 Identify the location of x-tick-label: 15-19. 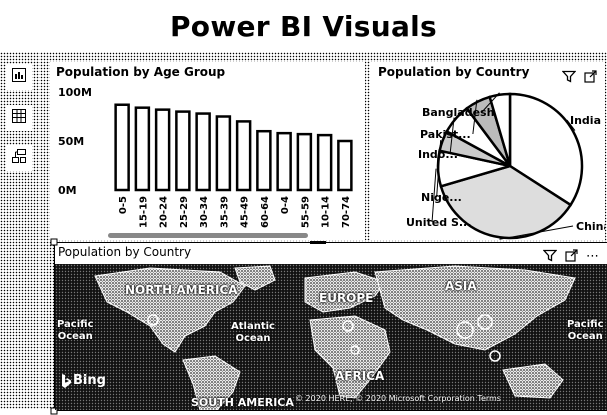
(143, 212).